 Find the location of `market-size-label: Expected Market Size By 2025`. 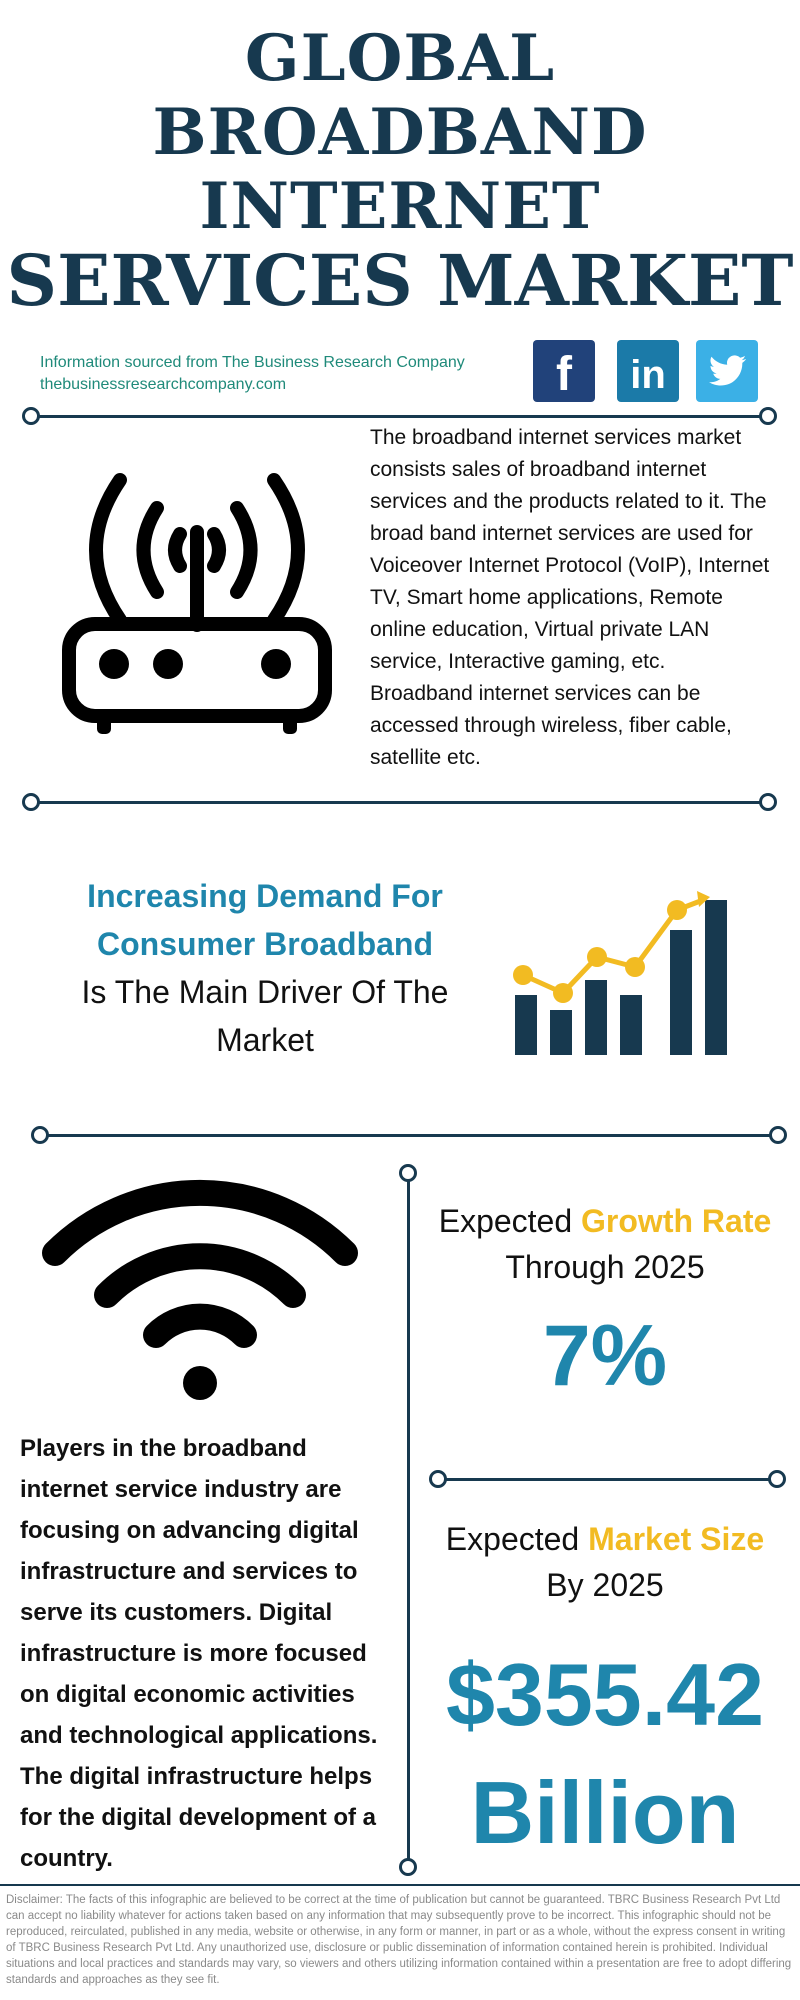

market-size-label: Expected Market Size By 2025 is located at coordinates (605, 1562).